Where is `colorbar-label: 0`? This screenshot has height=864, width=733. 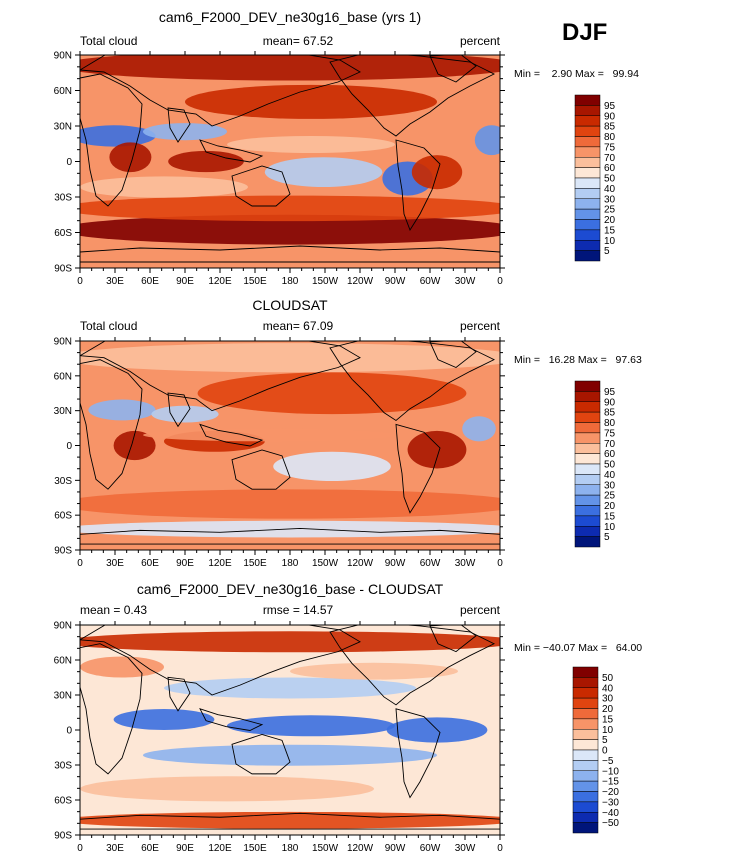 colorbar-label: 0 is located at coordinates (605, 751).